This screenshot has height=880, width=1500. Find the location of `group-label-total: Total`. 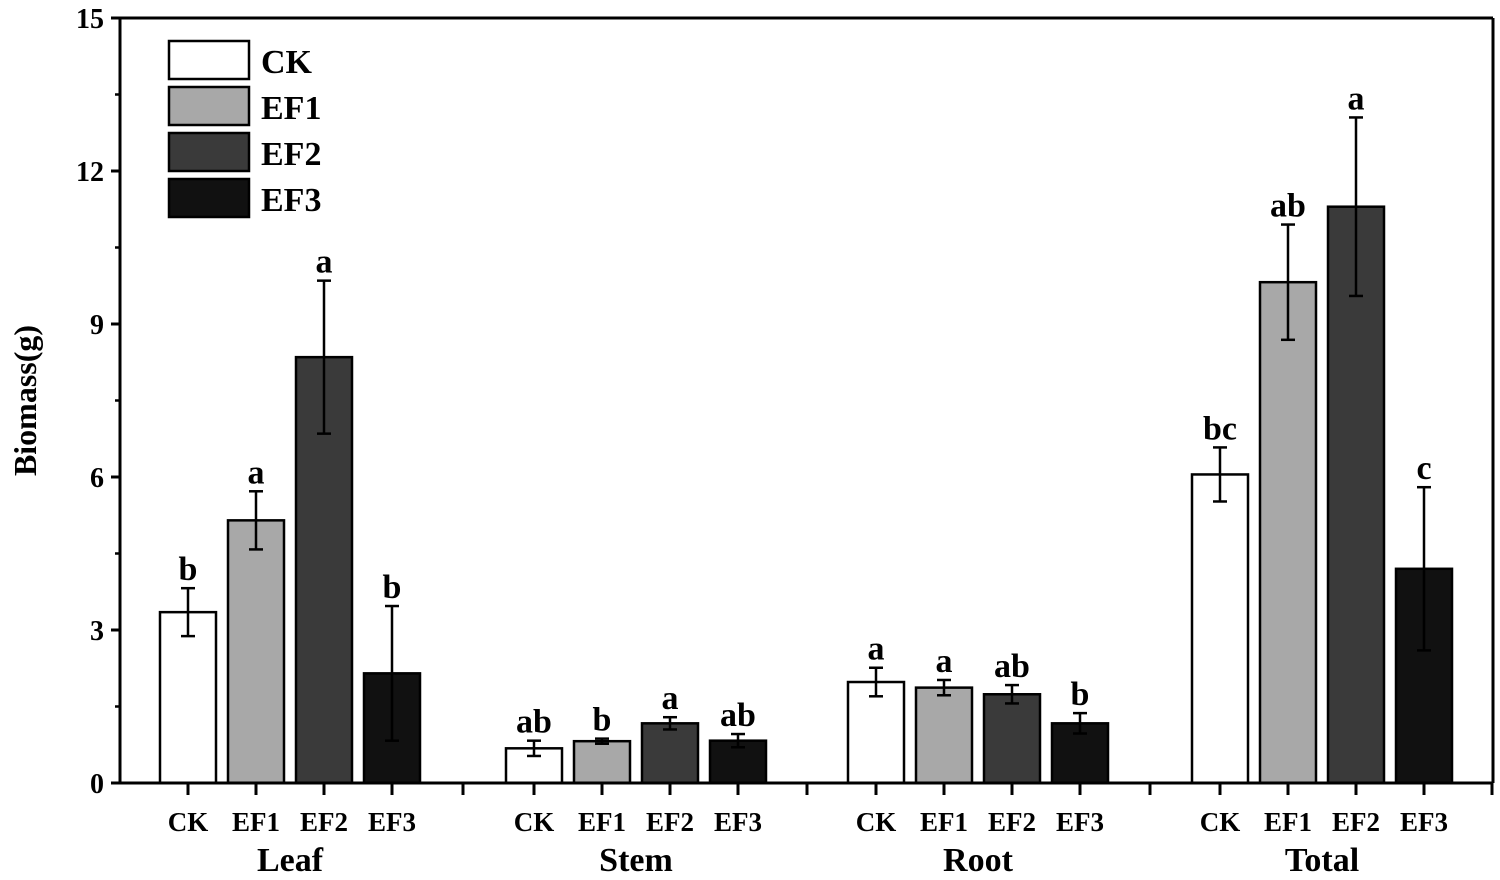

group-label-total: Total is located at coordinates (1322, 860).